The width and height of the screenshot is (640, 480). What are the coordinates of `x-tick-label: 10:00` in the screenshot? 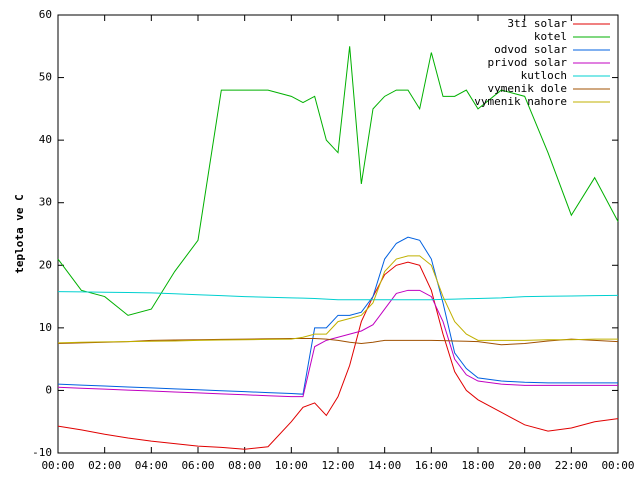 It's located at (291, 465).